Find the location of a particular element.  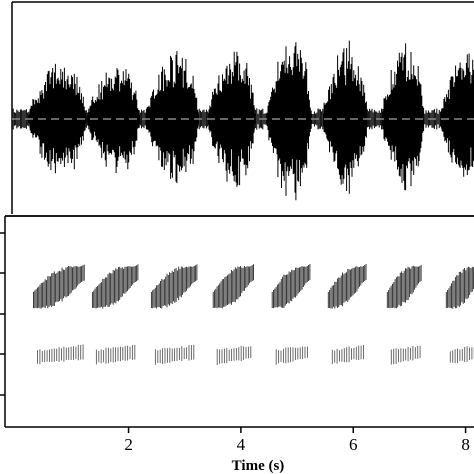

x-axis-title: Time (s) is located at coordinates (258, 466).